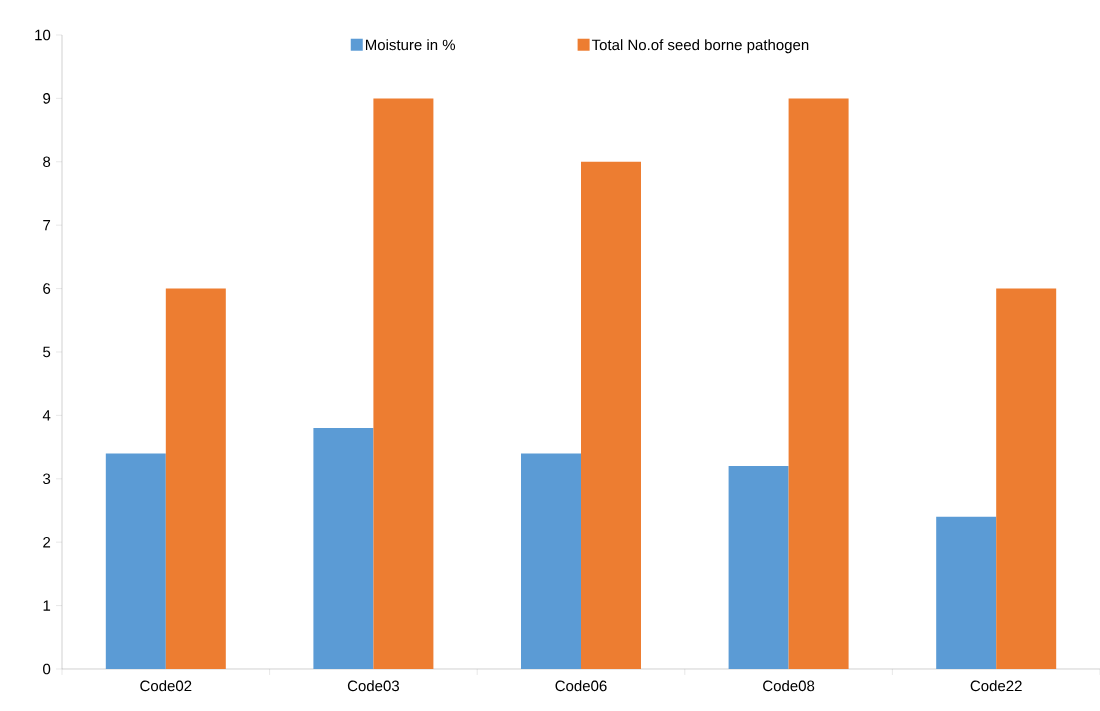  I want to click on y-tick-label: 8, so click(47, 162).